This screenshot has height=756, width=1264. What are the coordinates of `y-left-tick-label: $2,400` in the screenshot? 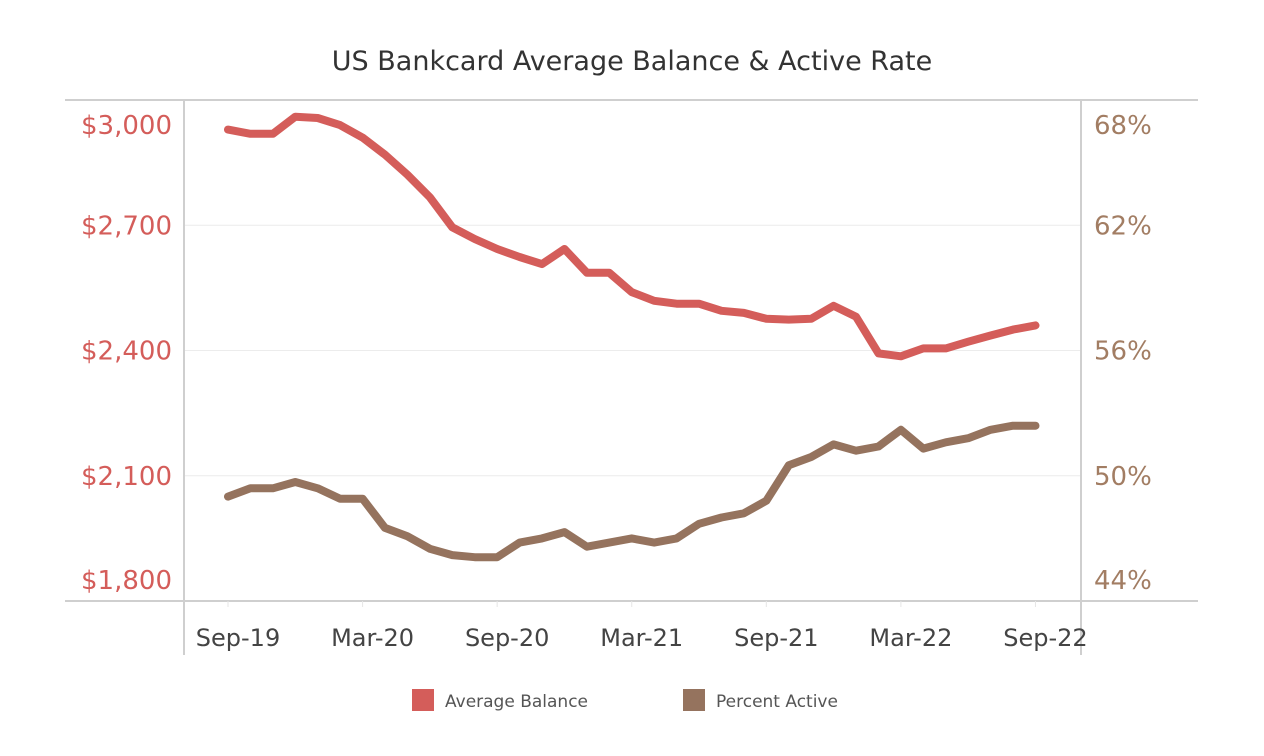 It's located at (126, 352).